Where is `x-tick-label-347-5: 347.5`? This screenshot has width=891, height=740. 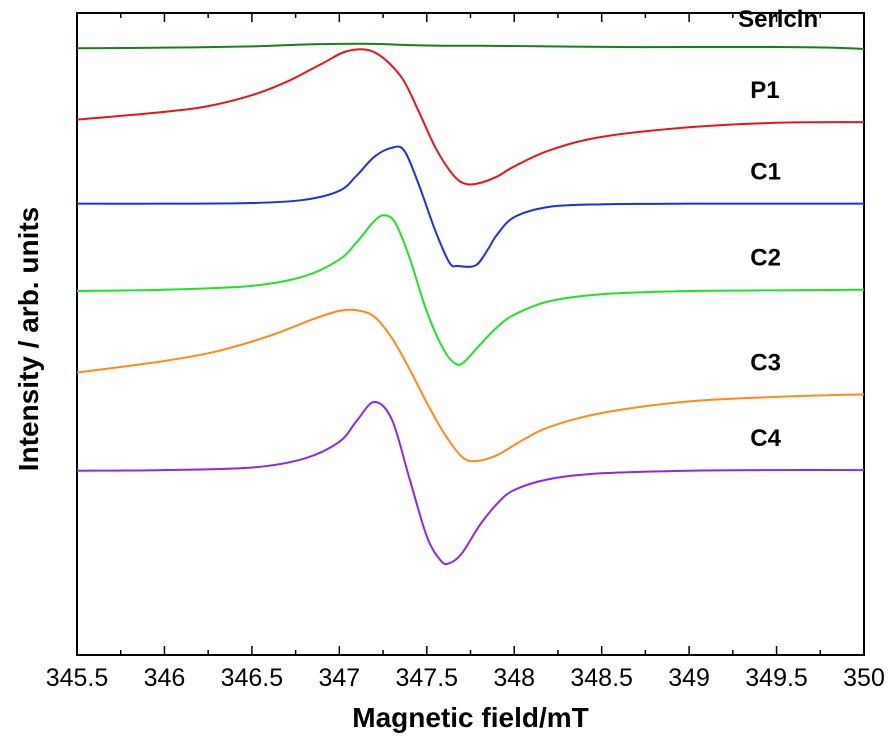
x-tick-label-347-5: 347.5 is located at coordinates (426, 678).